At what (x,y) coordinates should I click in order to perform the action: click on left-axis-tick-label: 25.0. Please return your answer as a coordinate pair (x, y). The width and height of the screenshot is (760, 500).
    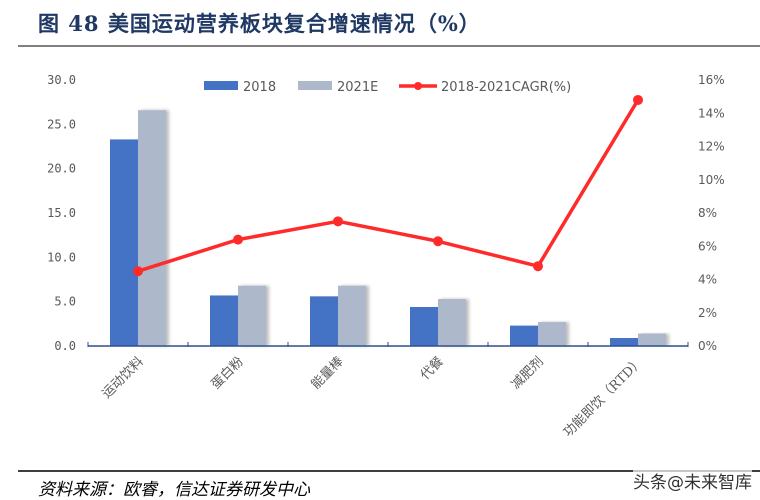
    Looking at the image, I should click on (61, 124).